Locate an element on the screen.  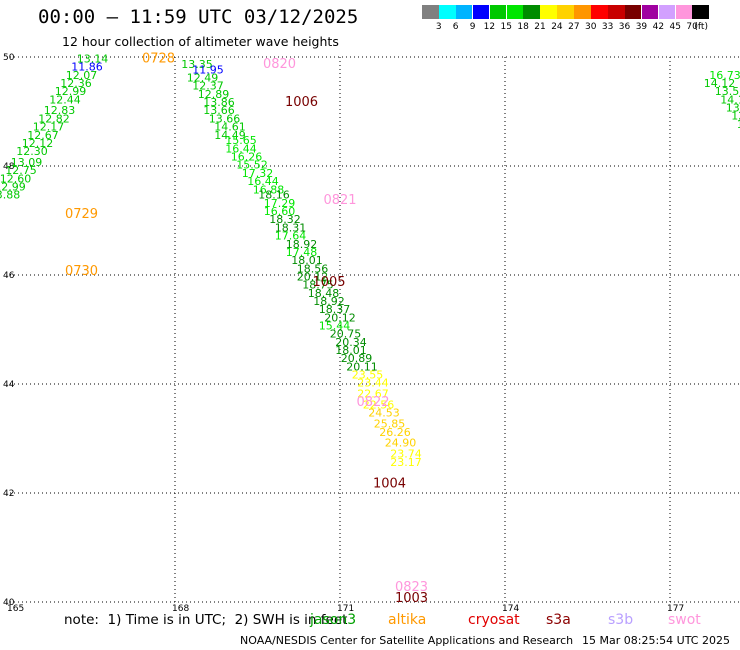
wave-height-value: 17.64 is located at coordinates (291, 236).